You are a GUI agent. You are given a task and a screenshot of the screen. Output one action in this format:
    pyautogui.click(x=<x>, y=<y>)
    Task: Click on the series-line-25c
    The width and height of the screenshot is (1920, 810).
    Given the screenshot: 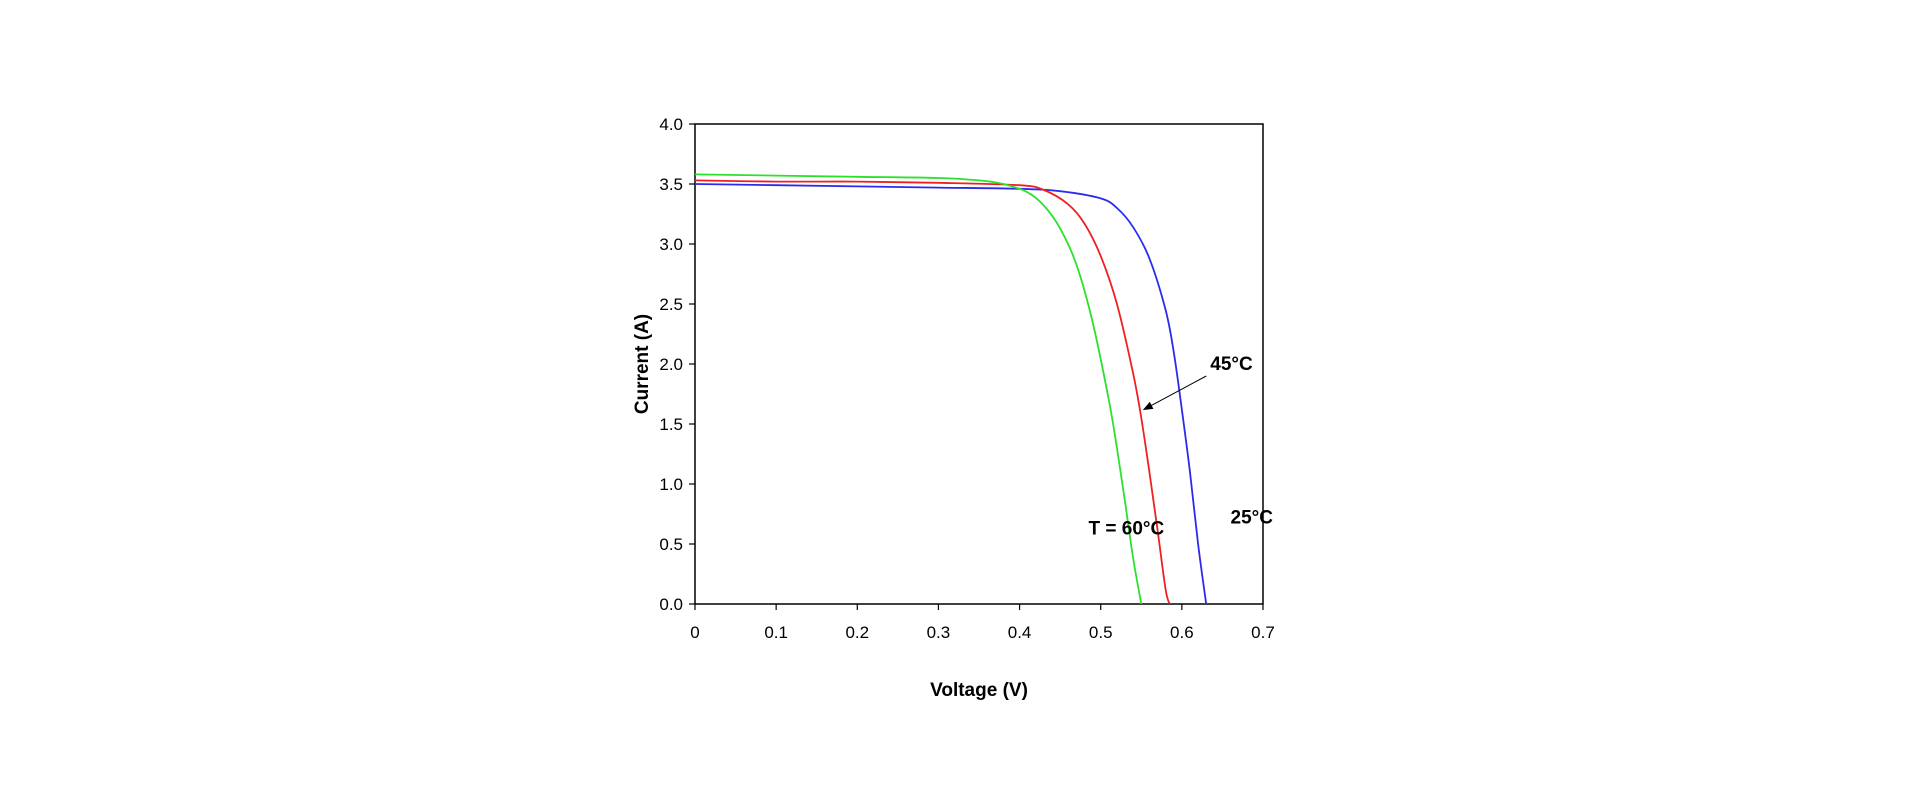 What is the action you would take?
    pyautogui.click(x=951, y=394)
    